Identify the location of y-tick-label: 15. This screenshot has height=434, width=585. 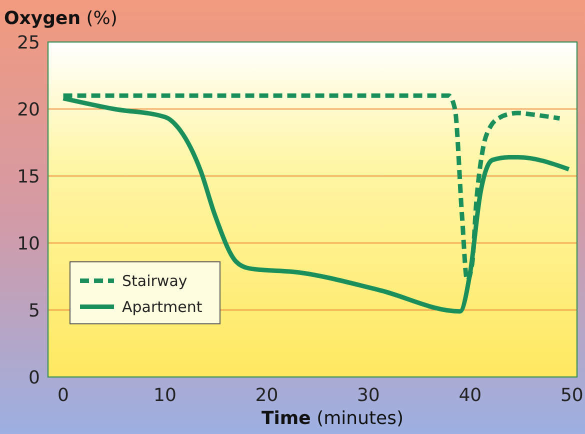
(28, 177).